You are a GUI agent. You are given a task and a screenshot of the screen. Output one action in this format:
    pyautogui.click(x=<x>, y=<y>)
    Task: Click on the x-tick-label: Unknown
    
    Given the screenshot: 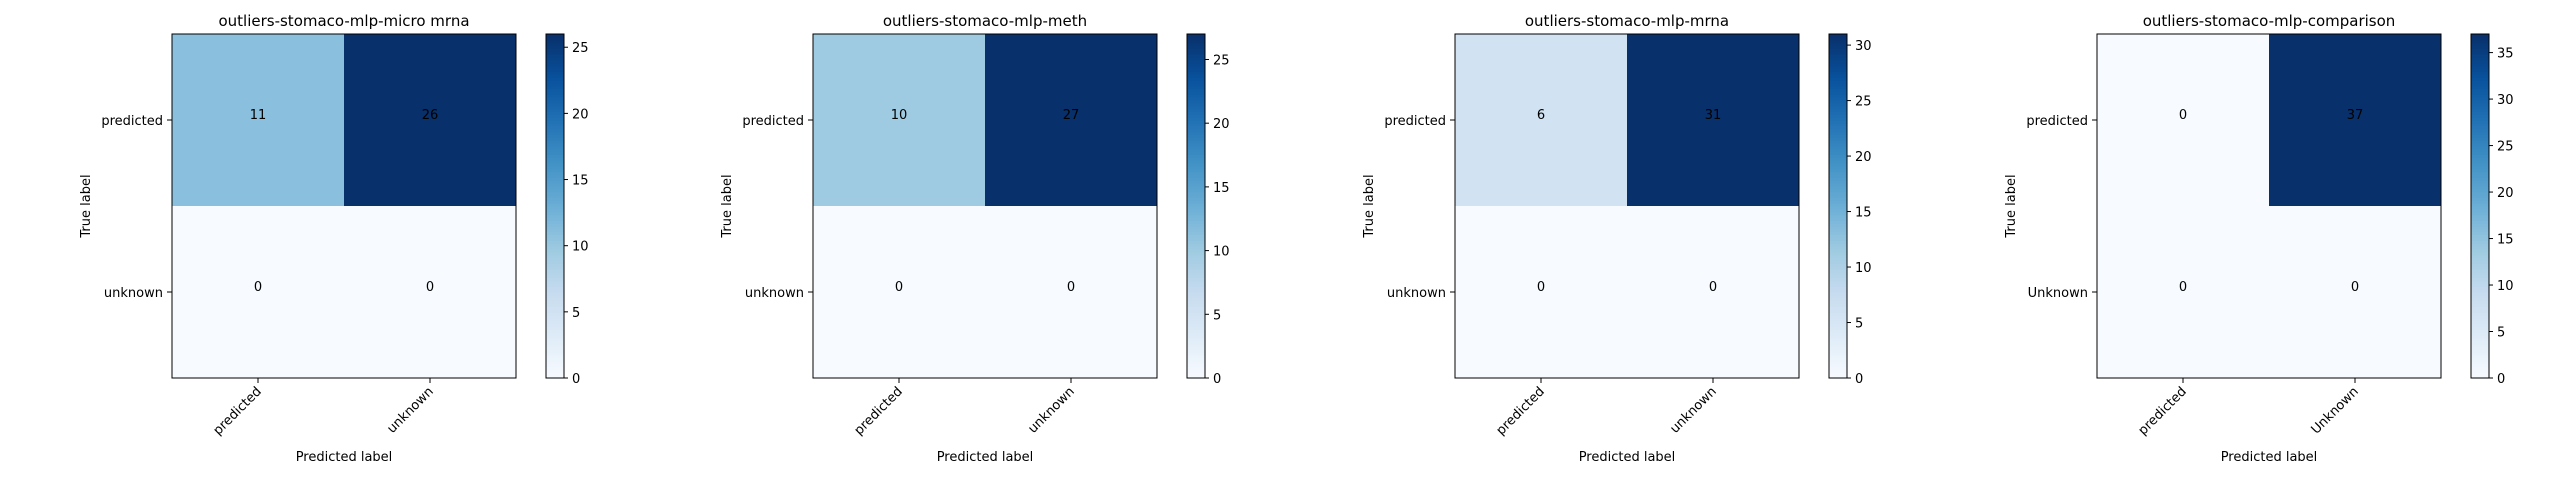 What is the action you would take?
    pyautogui.click(x=2335, y=410)
    